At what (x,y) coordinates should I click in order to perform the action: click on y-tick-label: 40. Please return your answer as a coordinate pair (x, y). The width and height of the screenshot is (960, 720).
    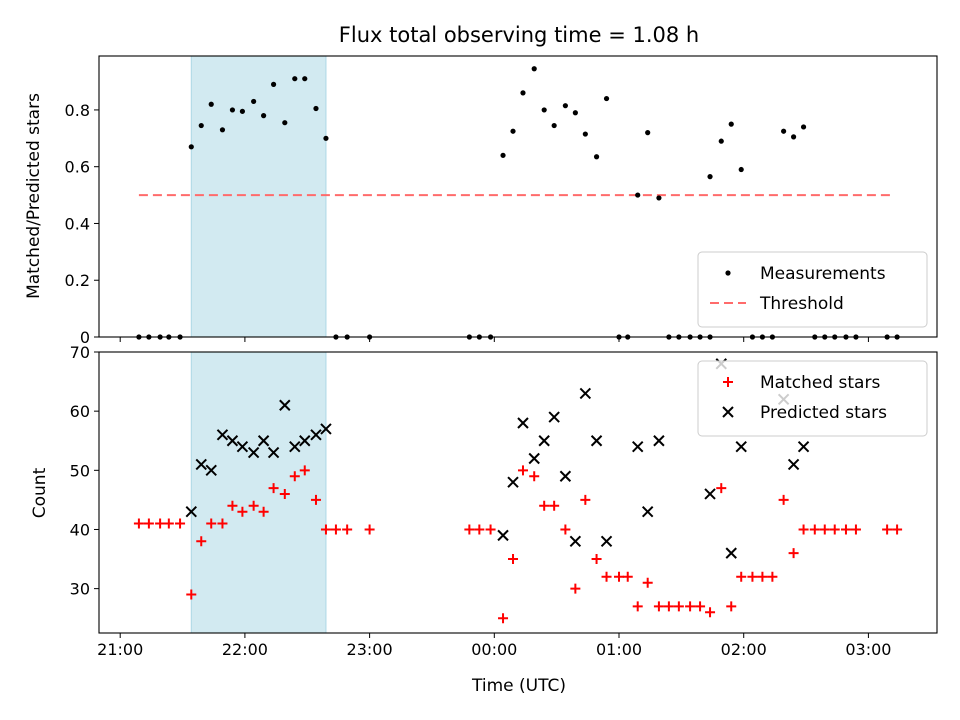
    Looking at the image, I should click on (80, 529).